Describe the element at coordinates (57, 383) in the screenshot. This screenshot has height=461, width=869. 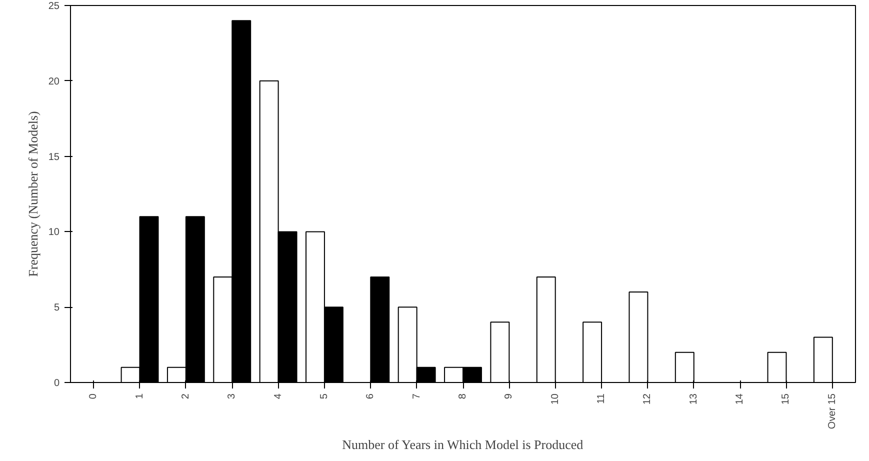
I see `y-tick-label: 0` at that location.